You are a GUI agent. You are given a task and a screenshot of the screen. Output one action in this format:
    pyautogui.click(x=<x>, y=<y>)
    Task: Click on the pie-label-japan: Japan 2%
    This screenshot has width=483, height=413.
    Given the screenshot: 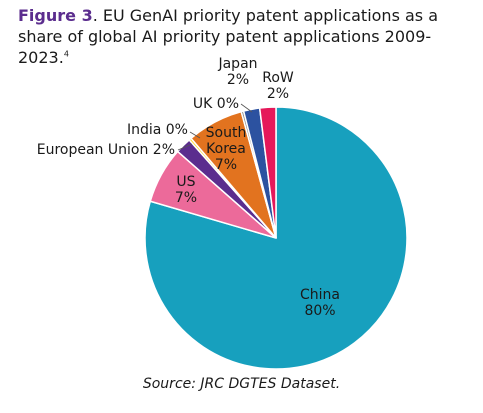 What is the action you would take?
    pyautogui.click(x=237, y=72)
    